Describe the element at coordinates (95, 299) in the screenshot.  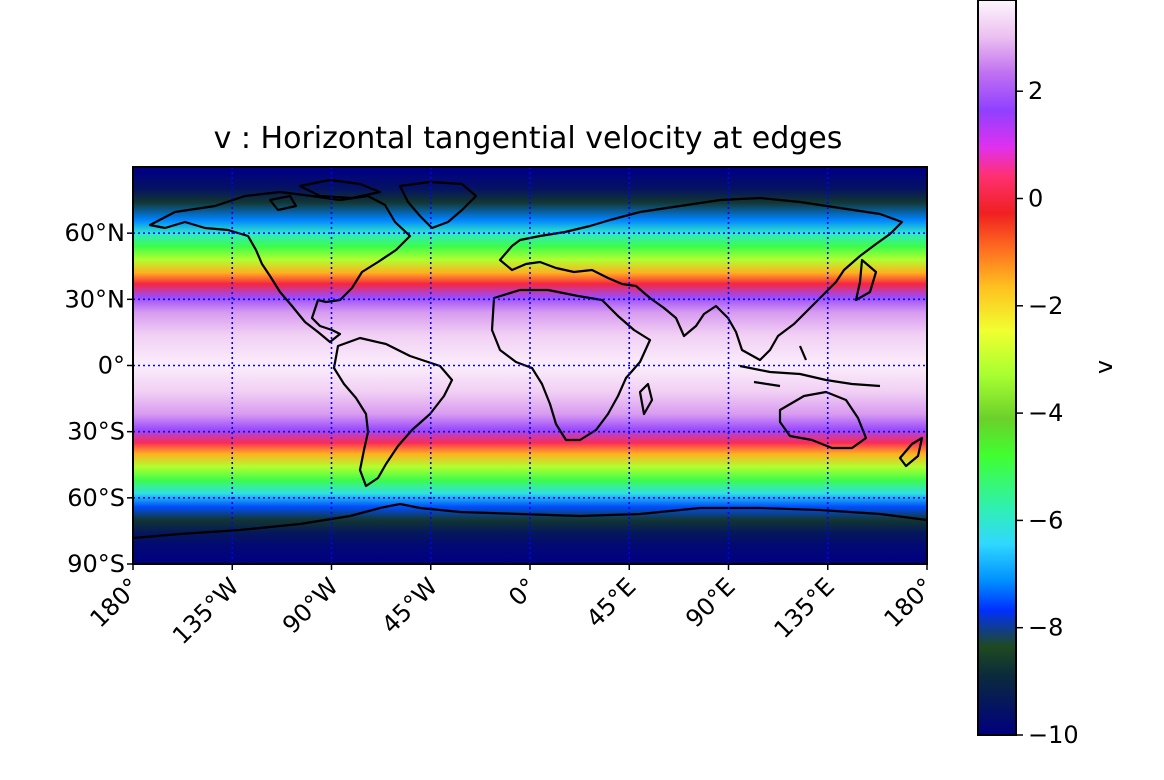
I see `lat-tick-label: 30°N` at that location.